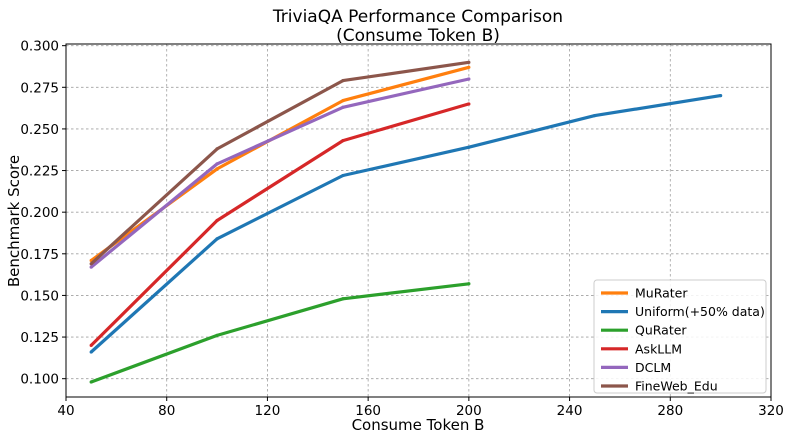 Image resolution: width=793 pixels, height=441 pixels. I want to click on legend-item-qurater: QuRater, so click(644, 330).